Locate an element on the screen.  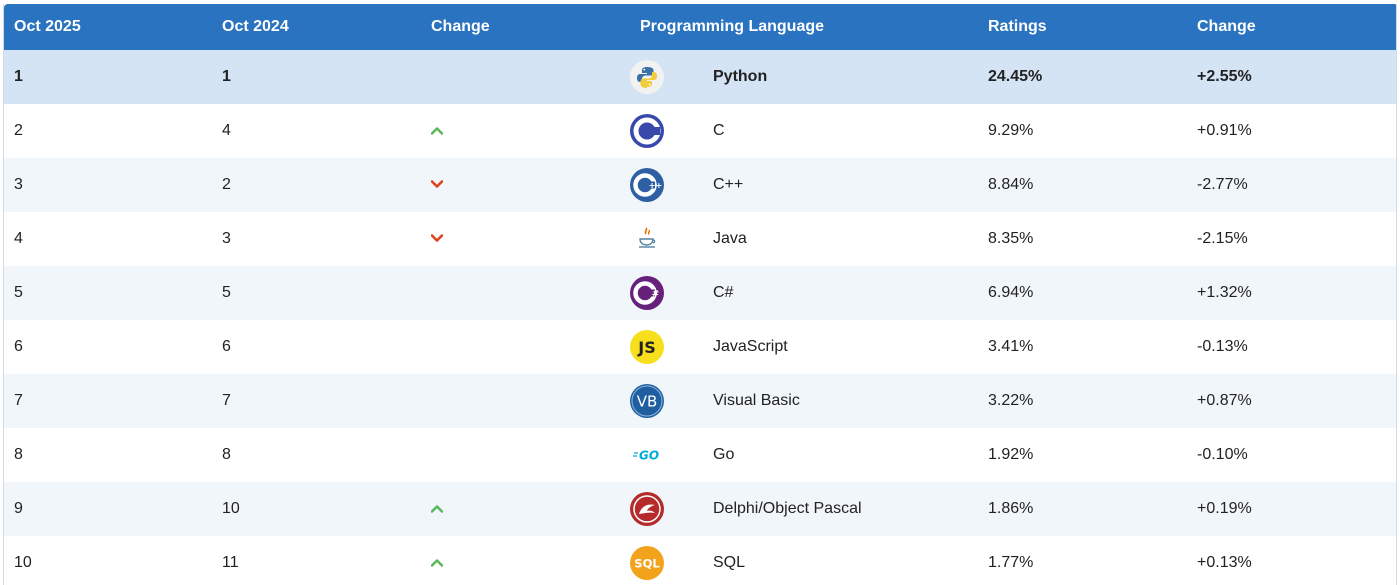
language-cell: SQL SQL is located at coordinates (804, 560).